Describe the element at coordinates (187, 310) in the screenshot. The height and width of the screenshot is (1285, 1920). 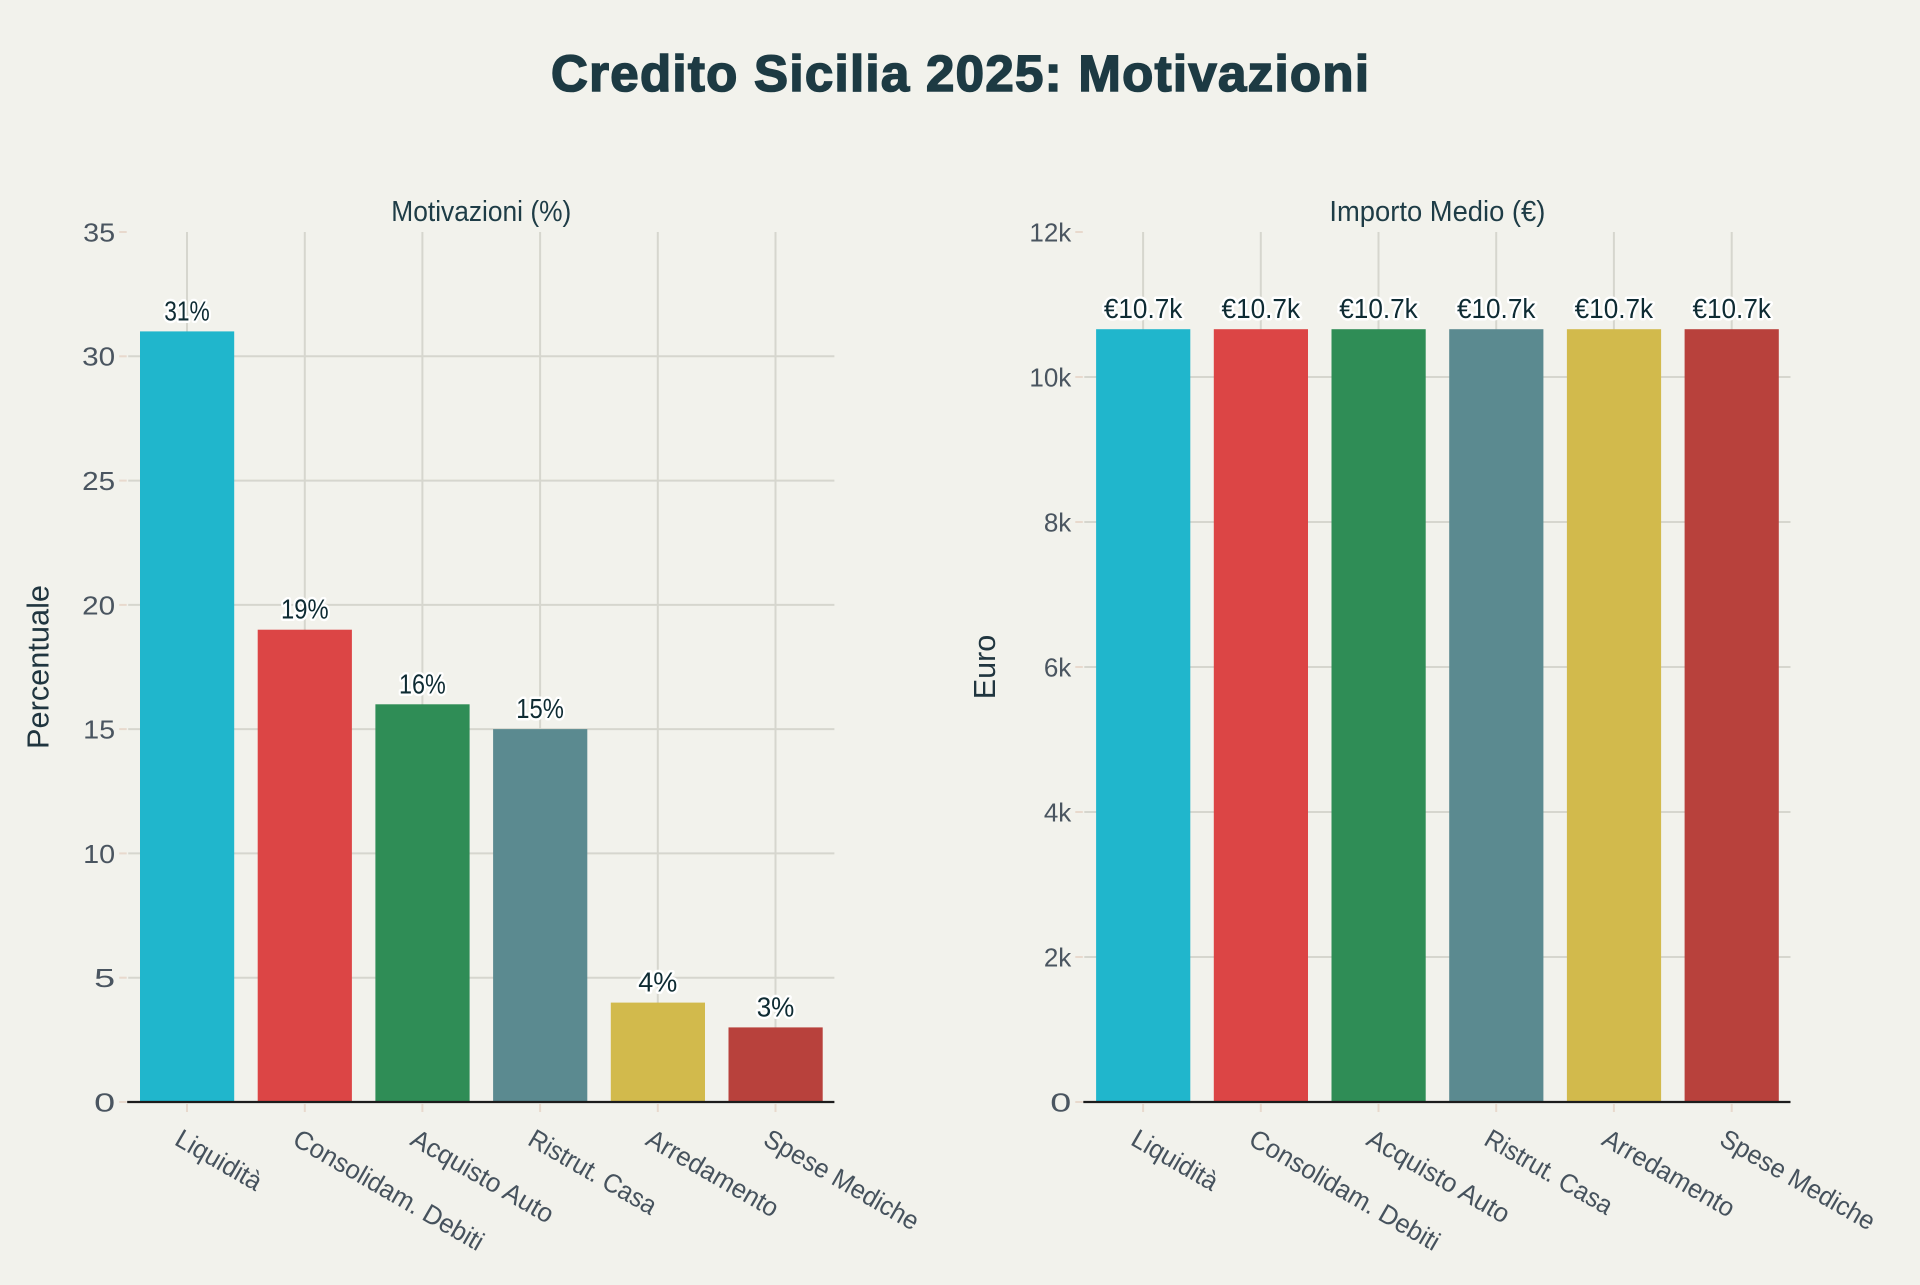
I see `svg-text: 31%` at that location.